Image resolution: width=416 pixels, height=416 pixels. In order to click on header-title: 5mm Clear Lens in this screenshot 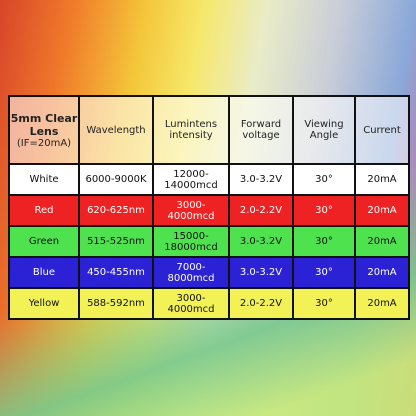, I will do `click(44, 124)`.